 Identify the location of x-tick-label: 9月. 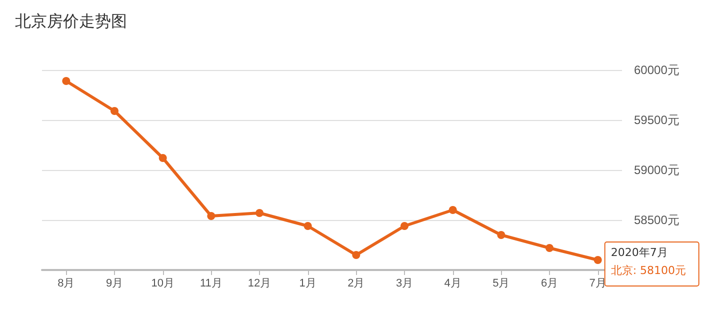
(115, 284).